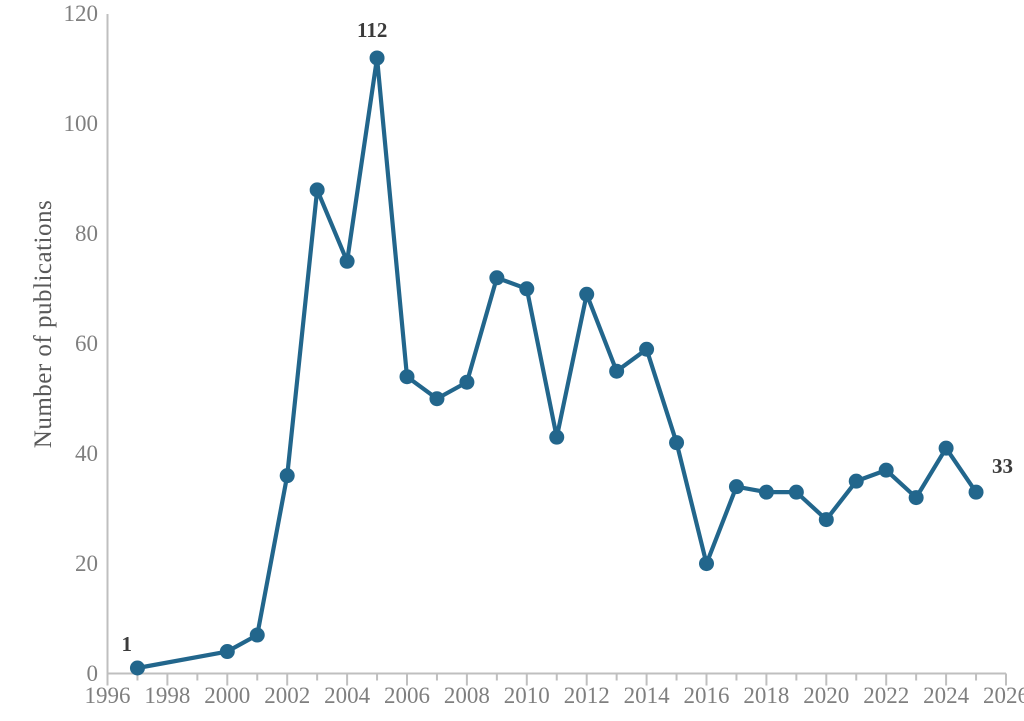 The image size is (1024, 721). What do you see at coordinates (826, 695) in the screenshot?
I see `x-axis-tick-label: 2020` at bounding box center [826, 695].